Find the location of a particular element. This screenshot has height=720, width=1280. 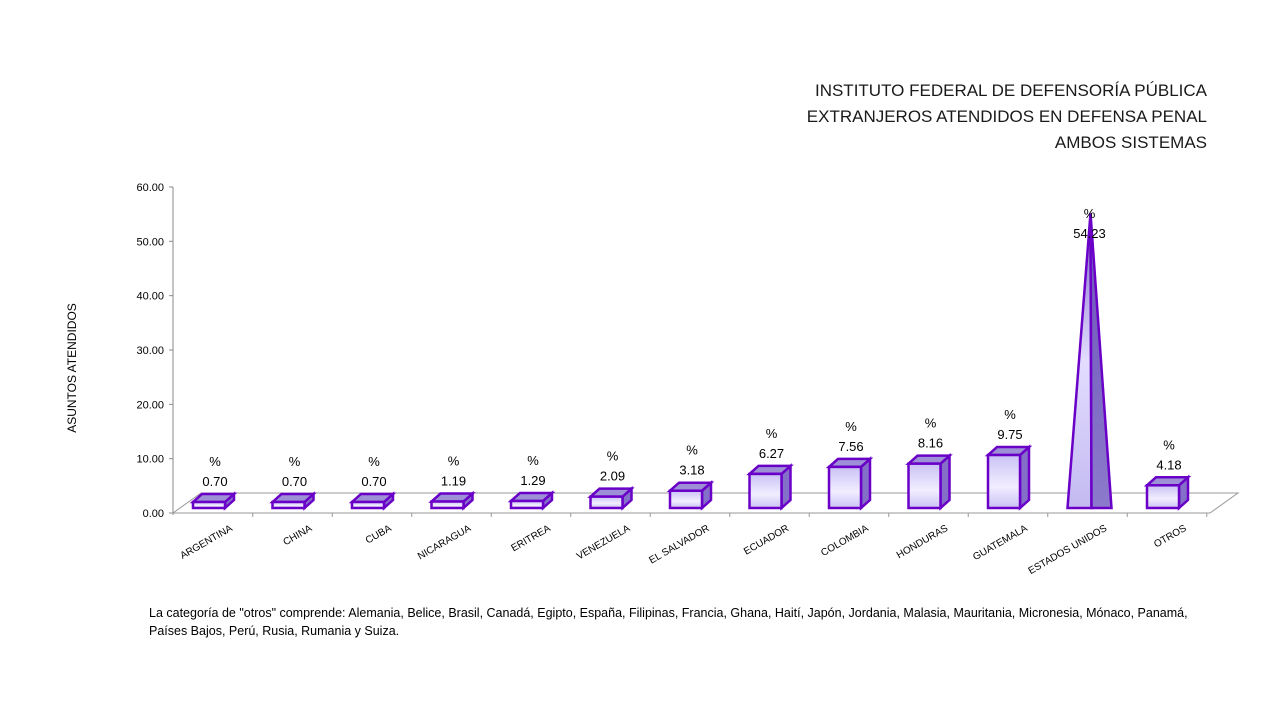

bar-china is located at coordinates (293, 501).